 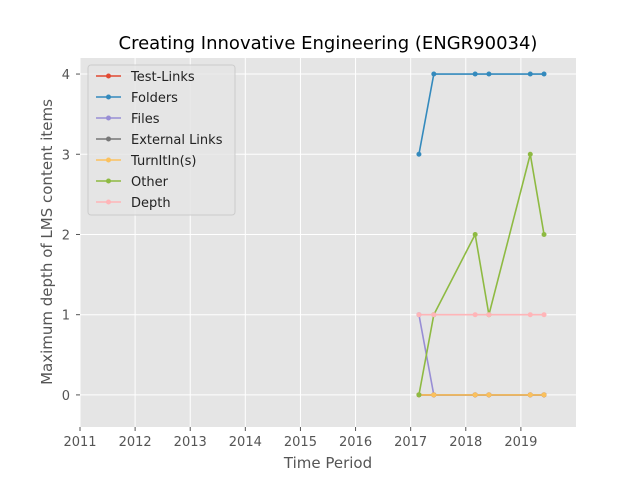 What do you see at coordinates (66, 396) in the screenshot?
I see `y-tick-label: 0` at bounding box center [66, 396].